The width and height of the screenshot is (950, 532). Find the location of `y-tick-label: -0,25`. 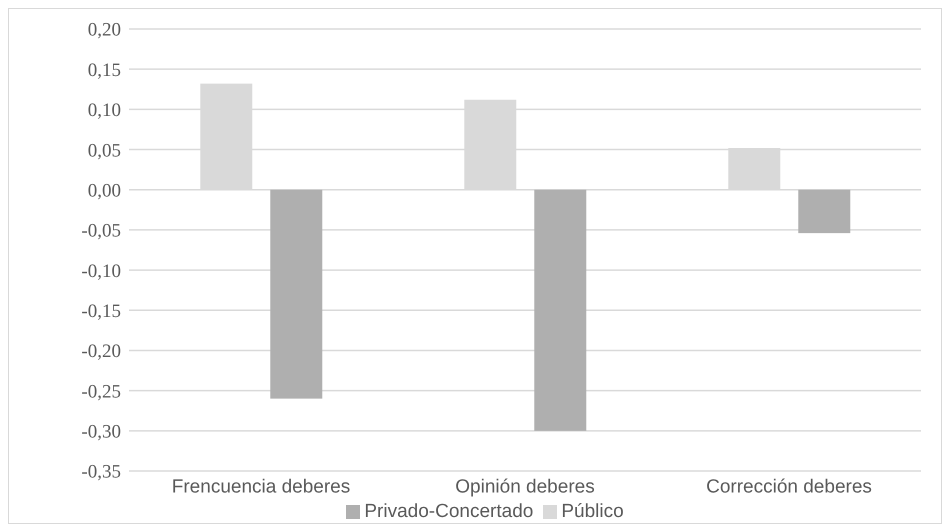

y-tick-label: -0,25 is located at coordinates (101, 391).